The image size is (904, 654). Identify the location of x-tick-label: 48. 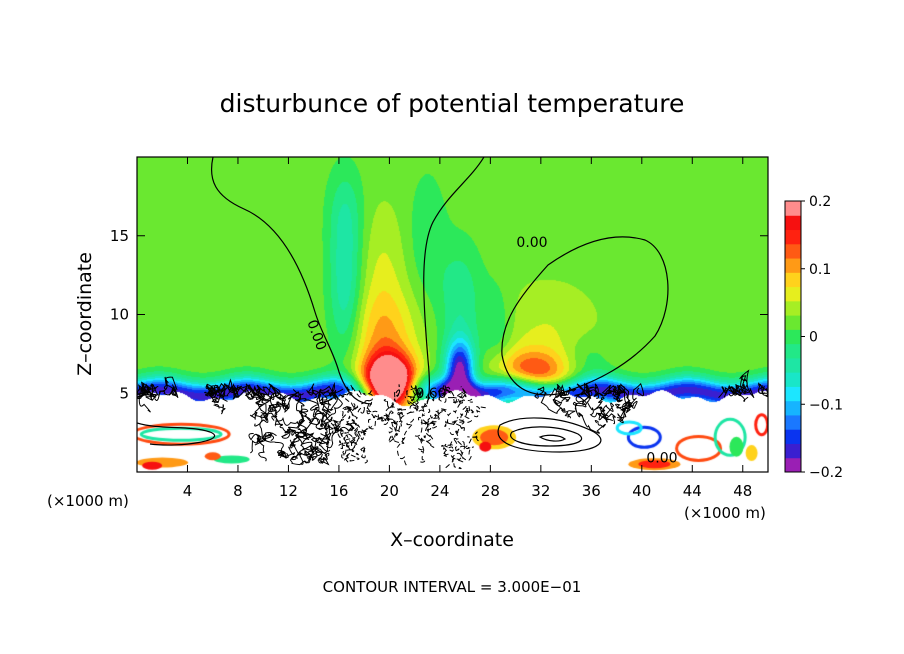
(742, 491).